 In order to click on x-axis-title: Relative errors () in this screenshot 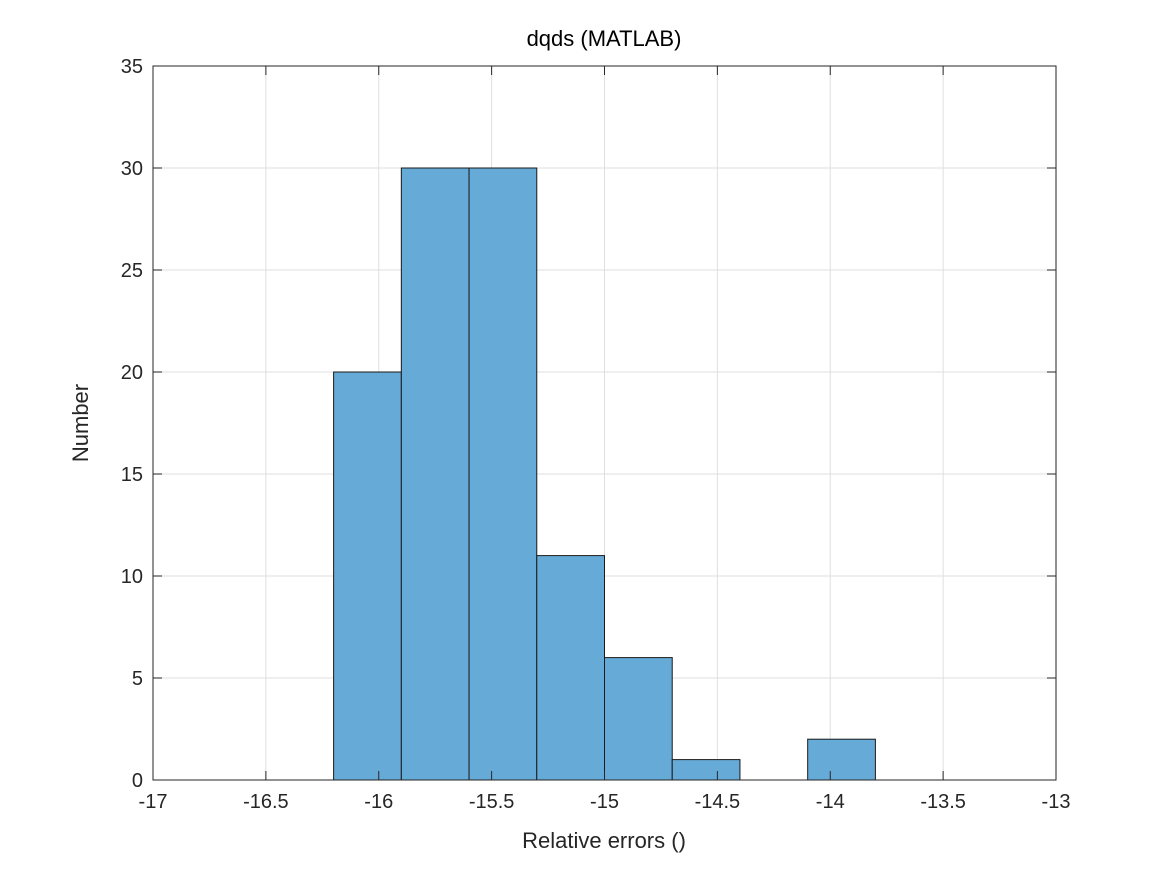, I will do `click(604, 840)`.